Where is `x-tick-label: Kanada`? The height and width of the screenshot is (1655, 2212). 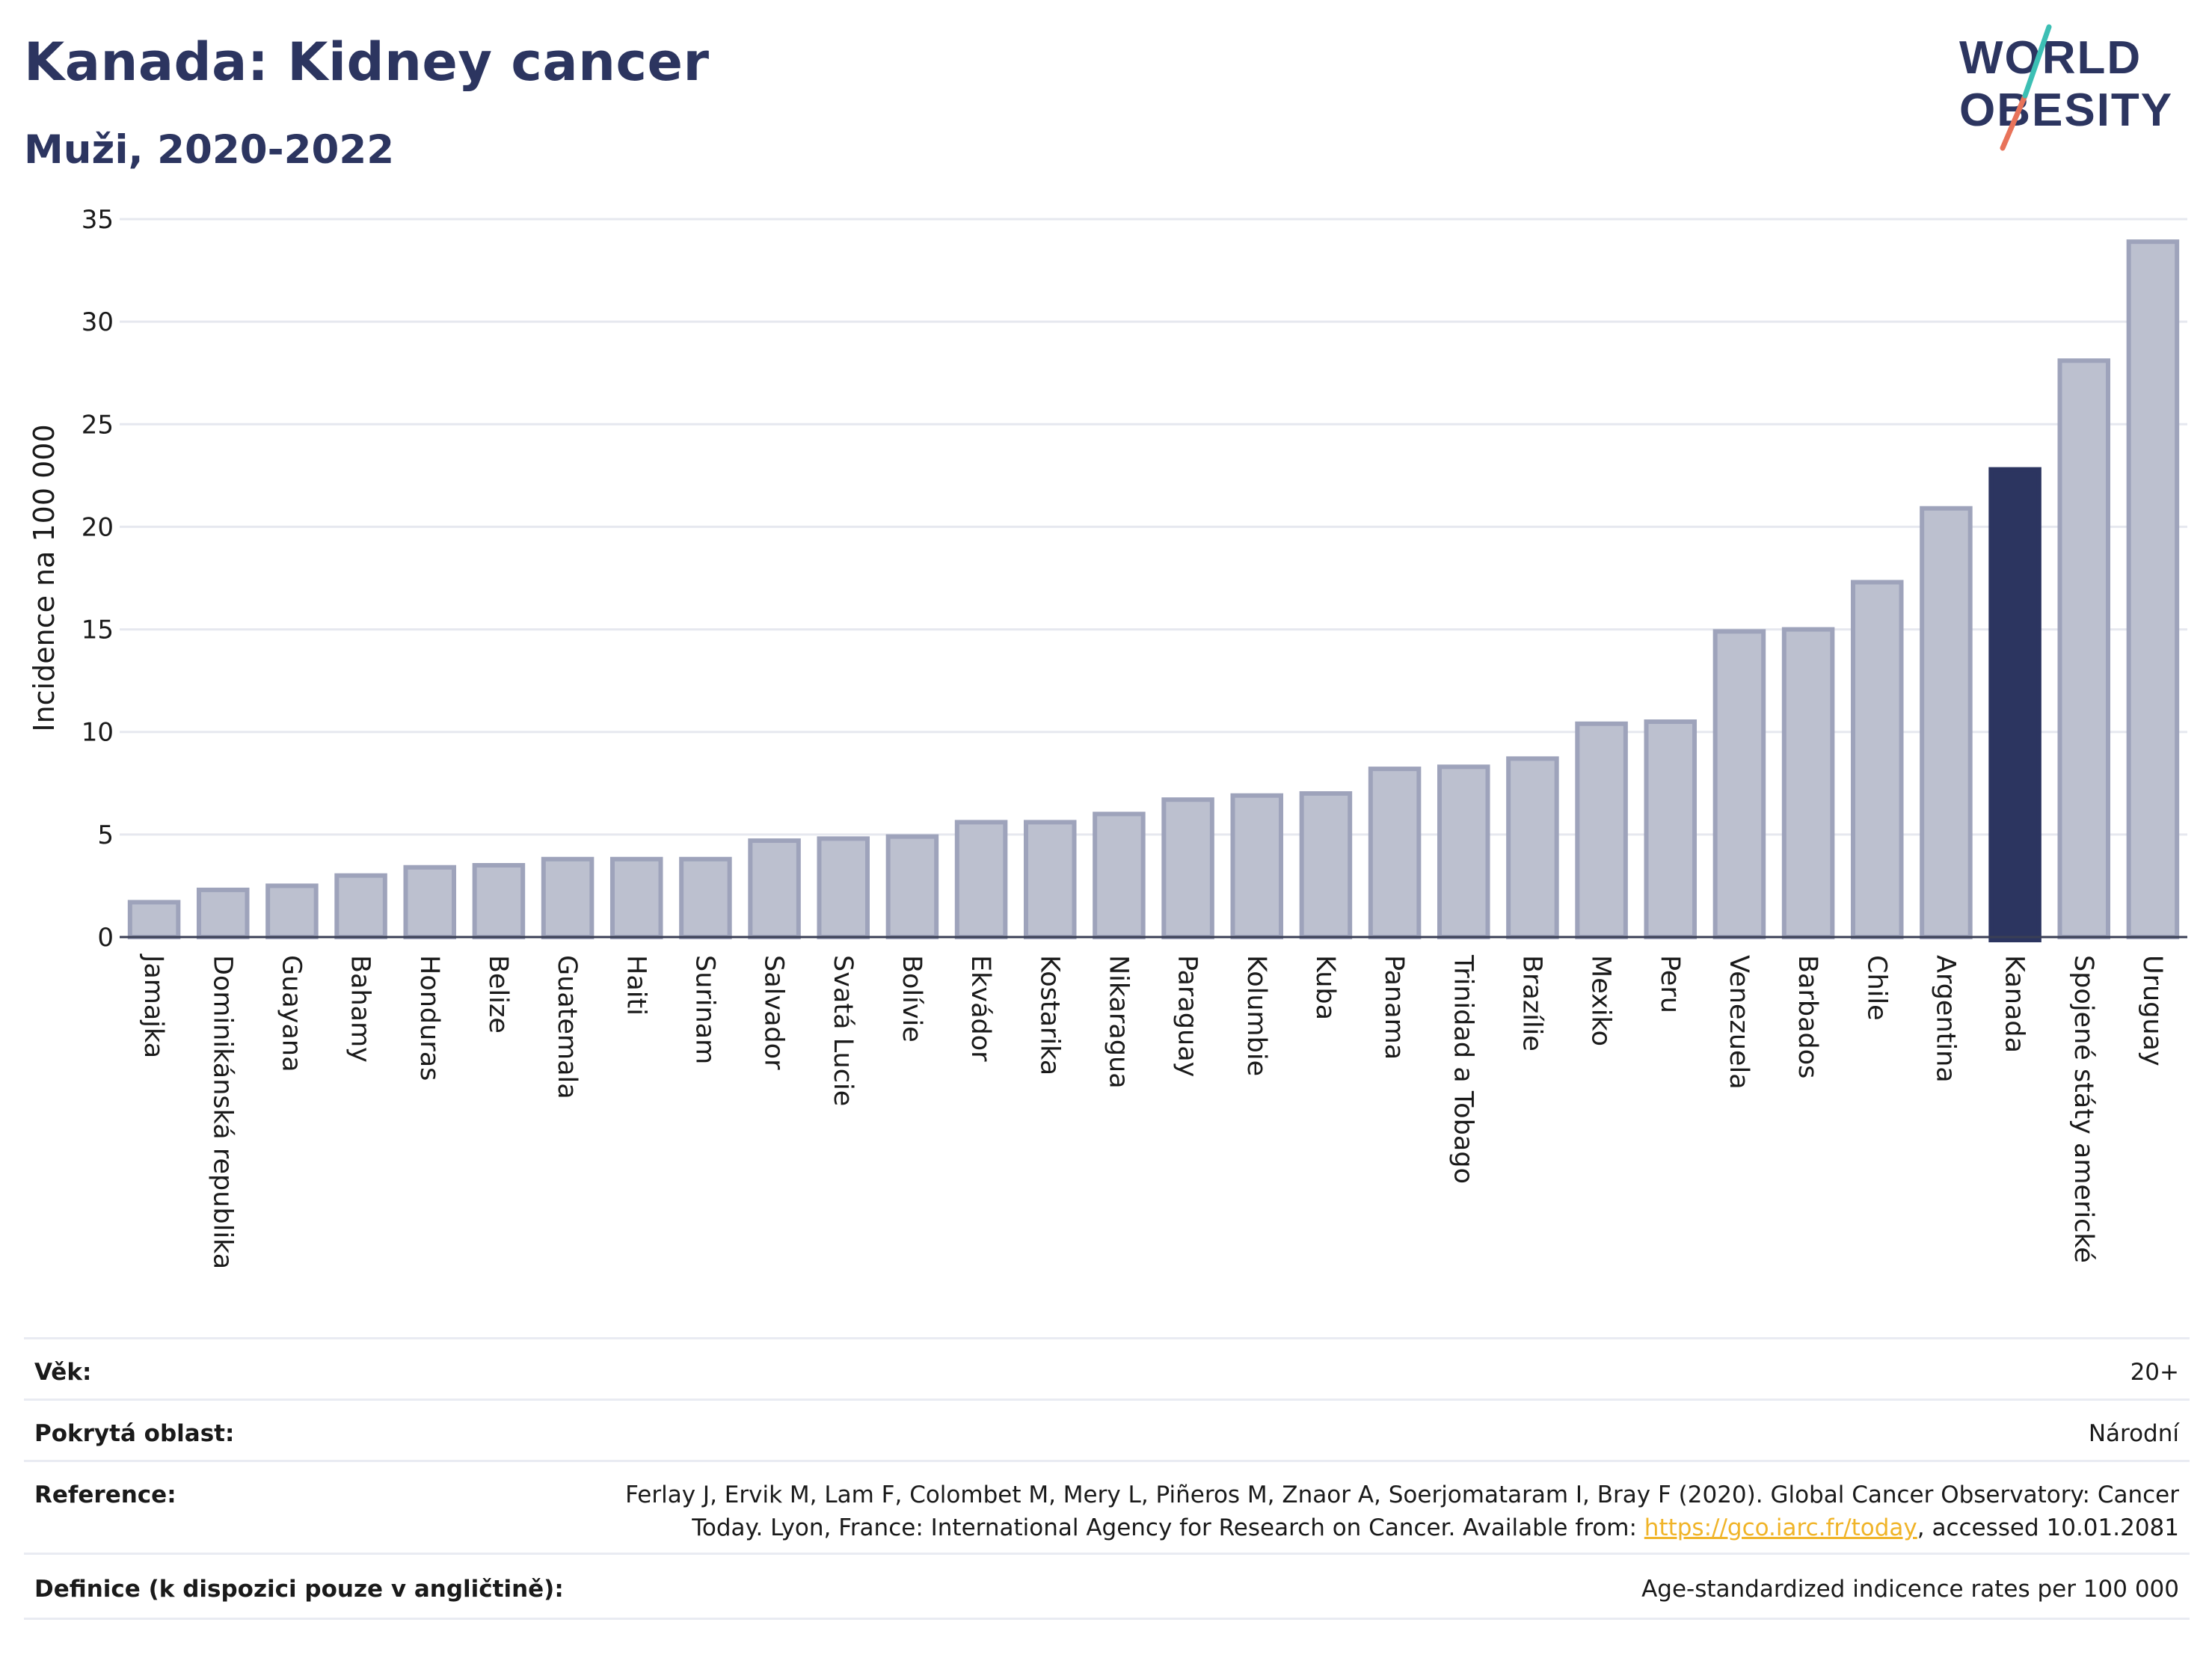 x-tick-label: Kanada is located at coordinates (2015, 1004).